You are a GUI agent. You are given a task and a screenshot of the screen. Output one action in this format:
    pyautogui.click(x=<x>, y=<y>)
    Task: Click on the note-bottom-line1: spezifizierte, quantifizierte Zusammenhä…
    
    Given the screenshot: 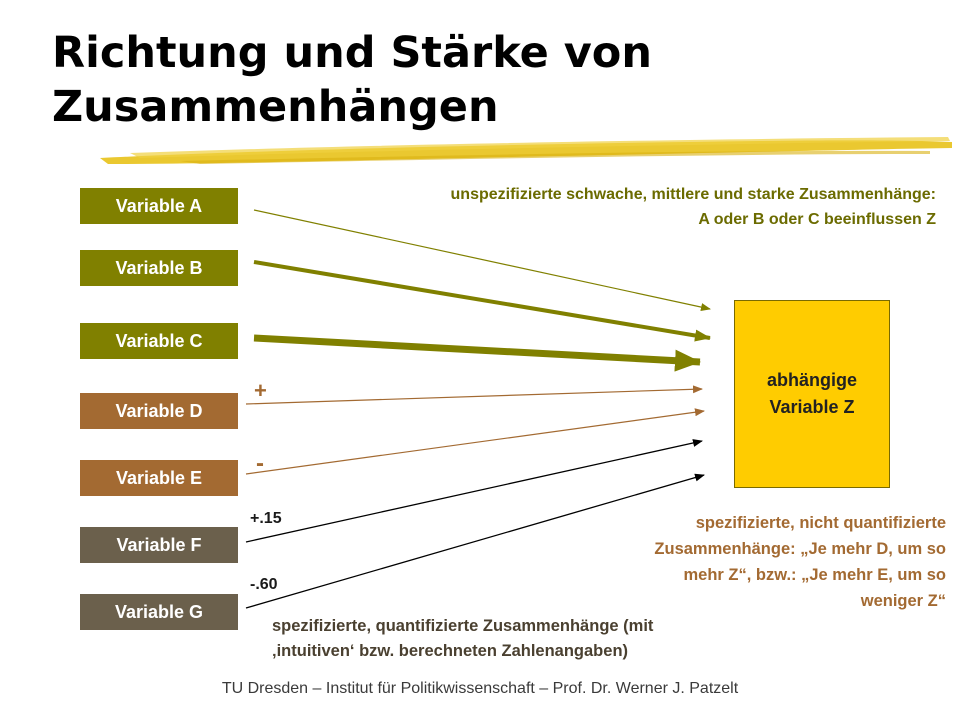 What is the action you would take?
    pyautogui.click(x=463, y=626)
    